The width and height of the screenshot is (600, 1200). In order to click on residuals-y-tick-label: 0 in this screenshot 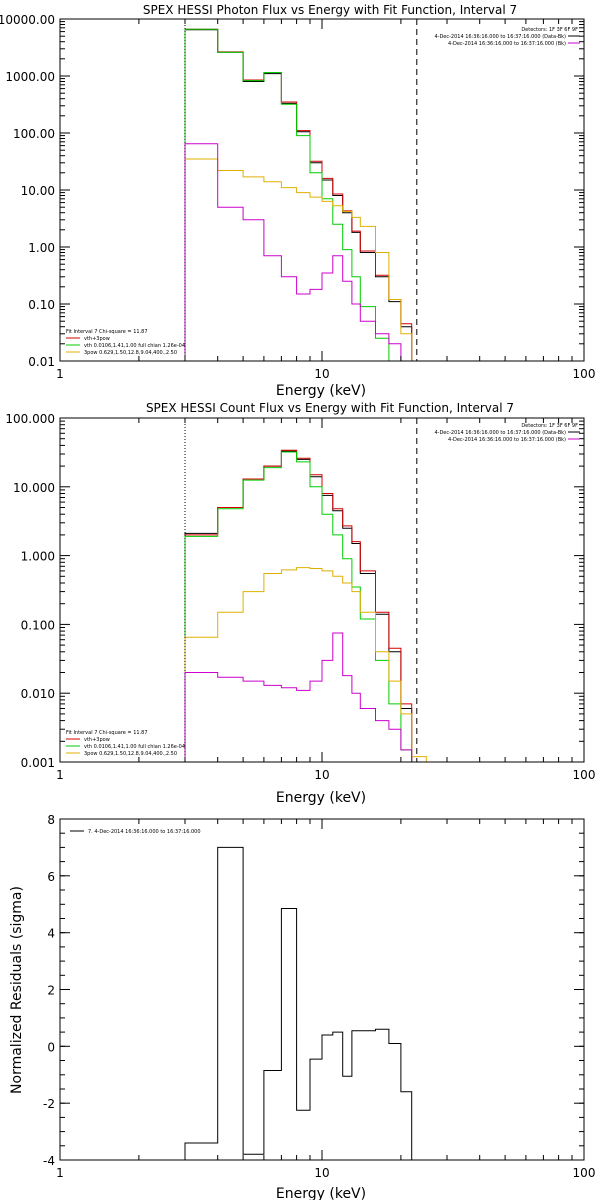, I will do `click(51, 1047)`.